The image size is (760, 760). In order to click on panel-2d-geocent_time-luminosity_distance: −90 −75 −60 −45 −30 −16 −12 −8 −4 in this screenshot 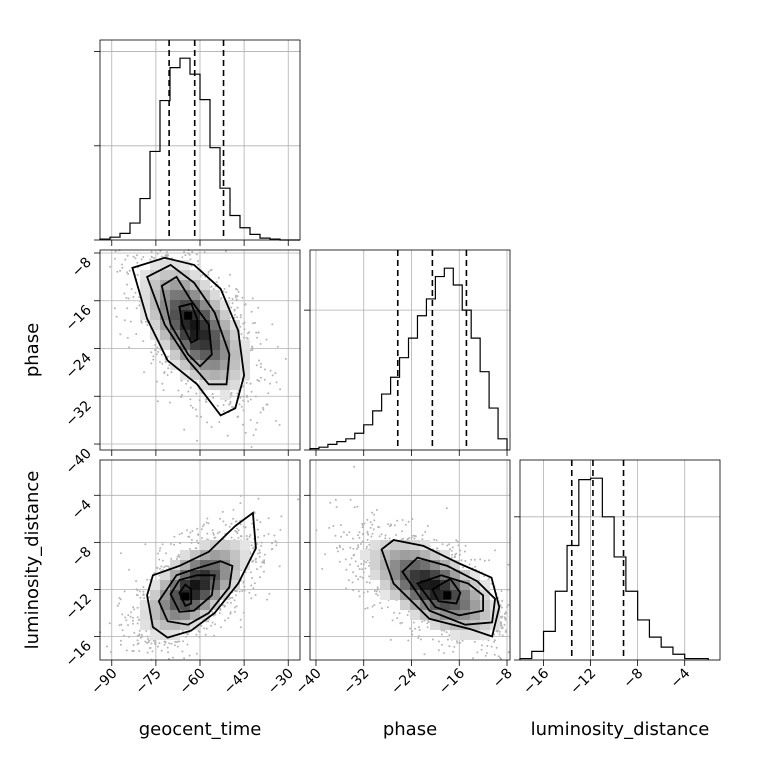, I will do `click(182, 578)`.